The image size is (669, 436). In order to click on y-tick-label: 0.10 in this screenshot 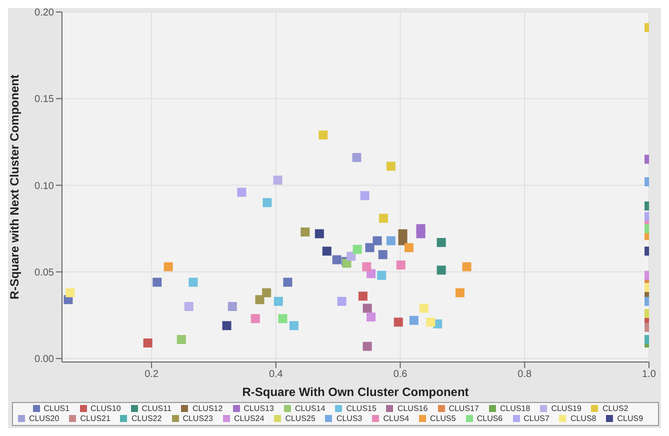, I will do `click(44, 186)`.